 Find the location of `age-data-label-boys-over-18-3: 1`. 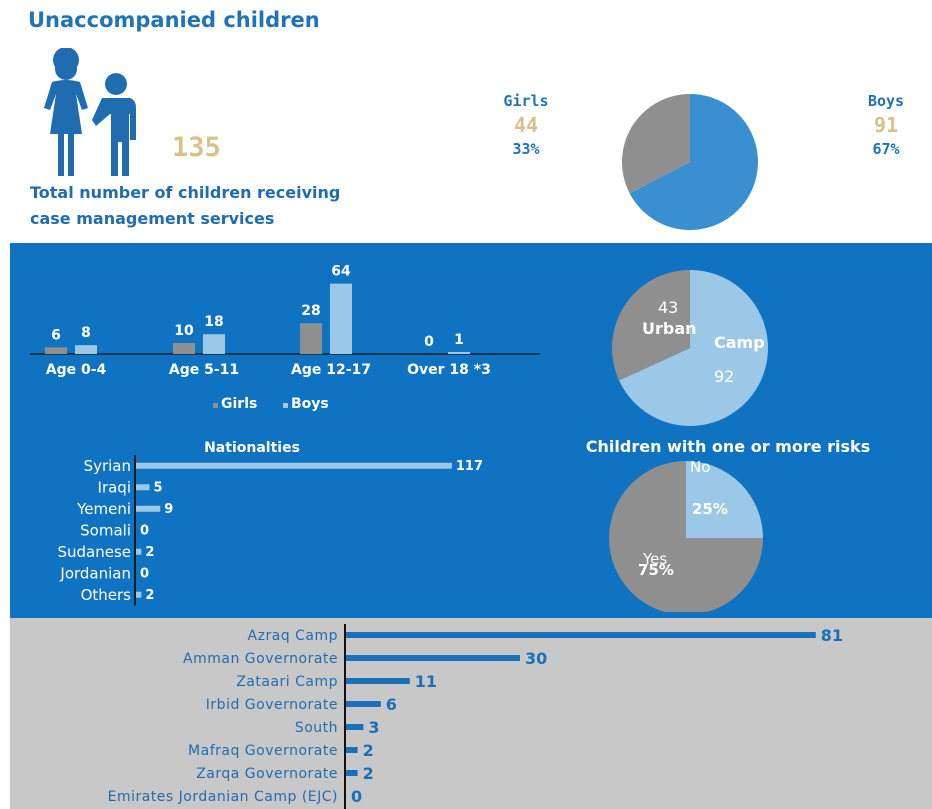

age-data-label-boys-over-18-3: 1 is located at coordinates (459, 340).